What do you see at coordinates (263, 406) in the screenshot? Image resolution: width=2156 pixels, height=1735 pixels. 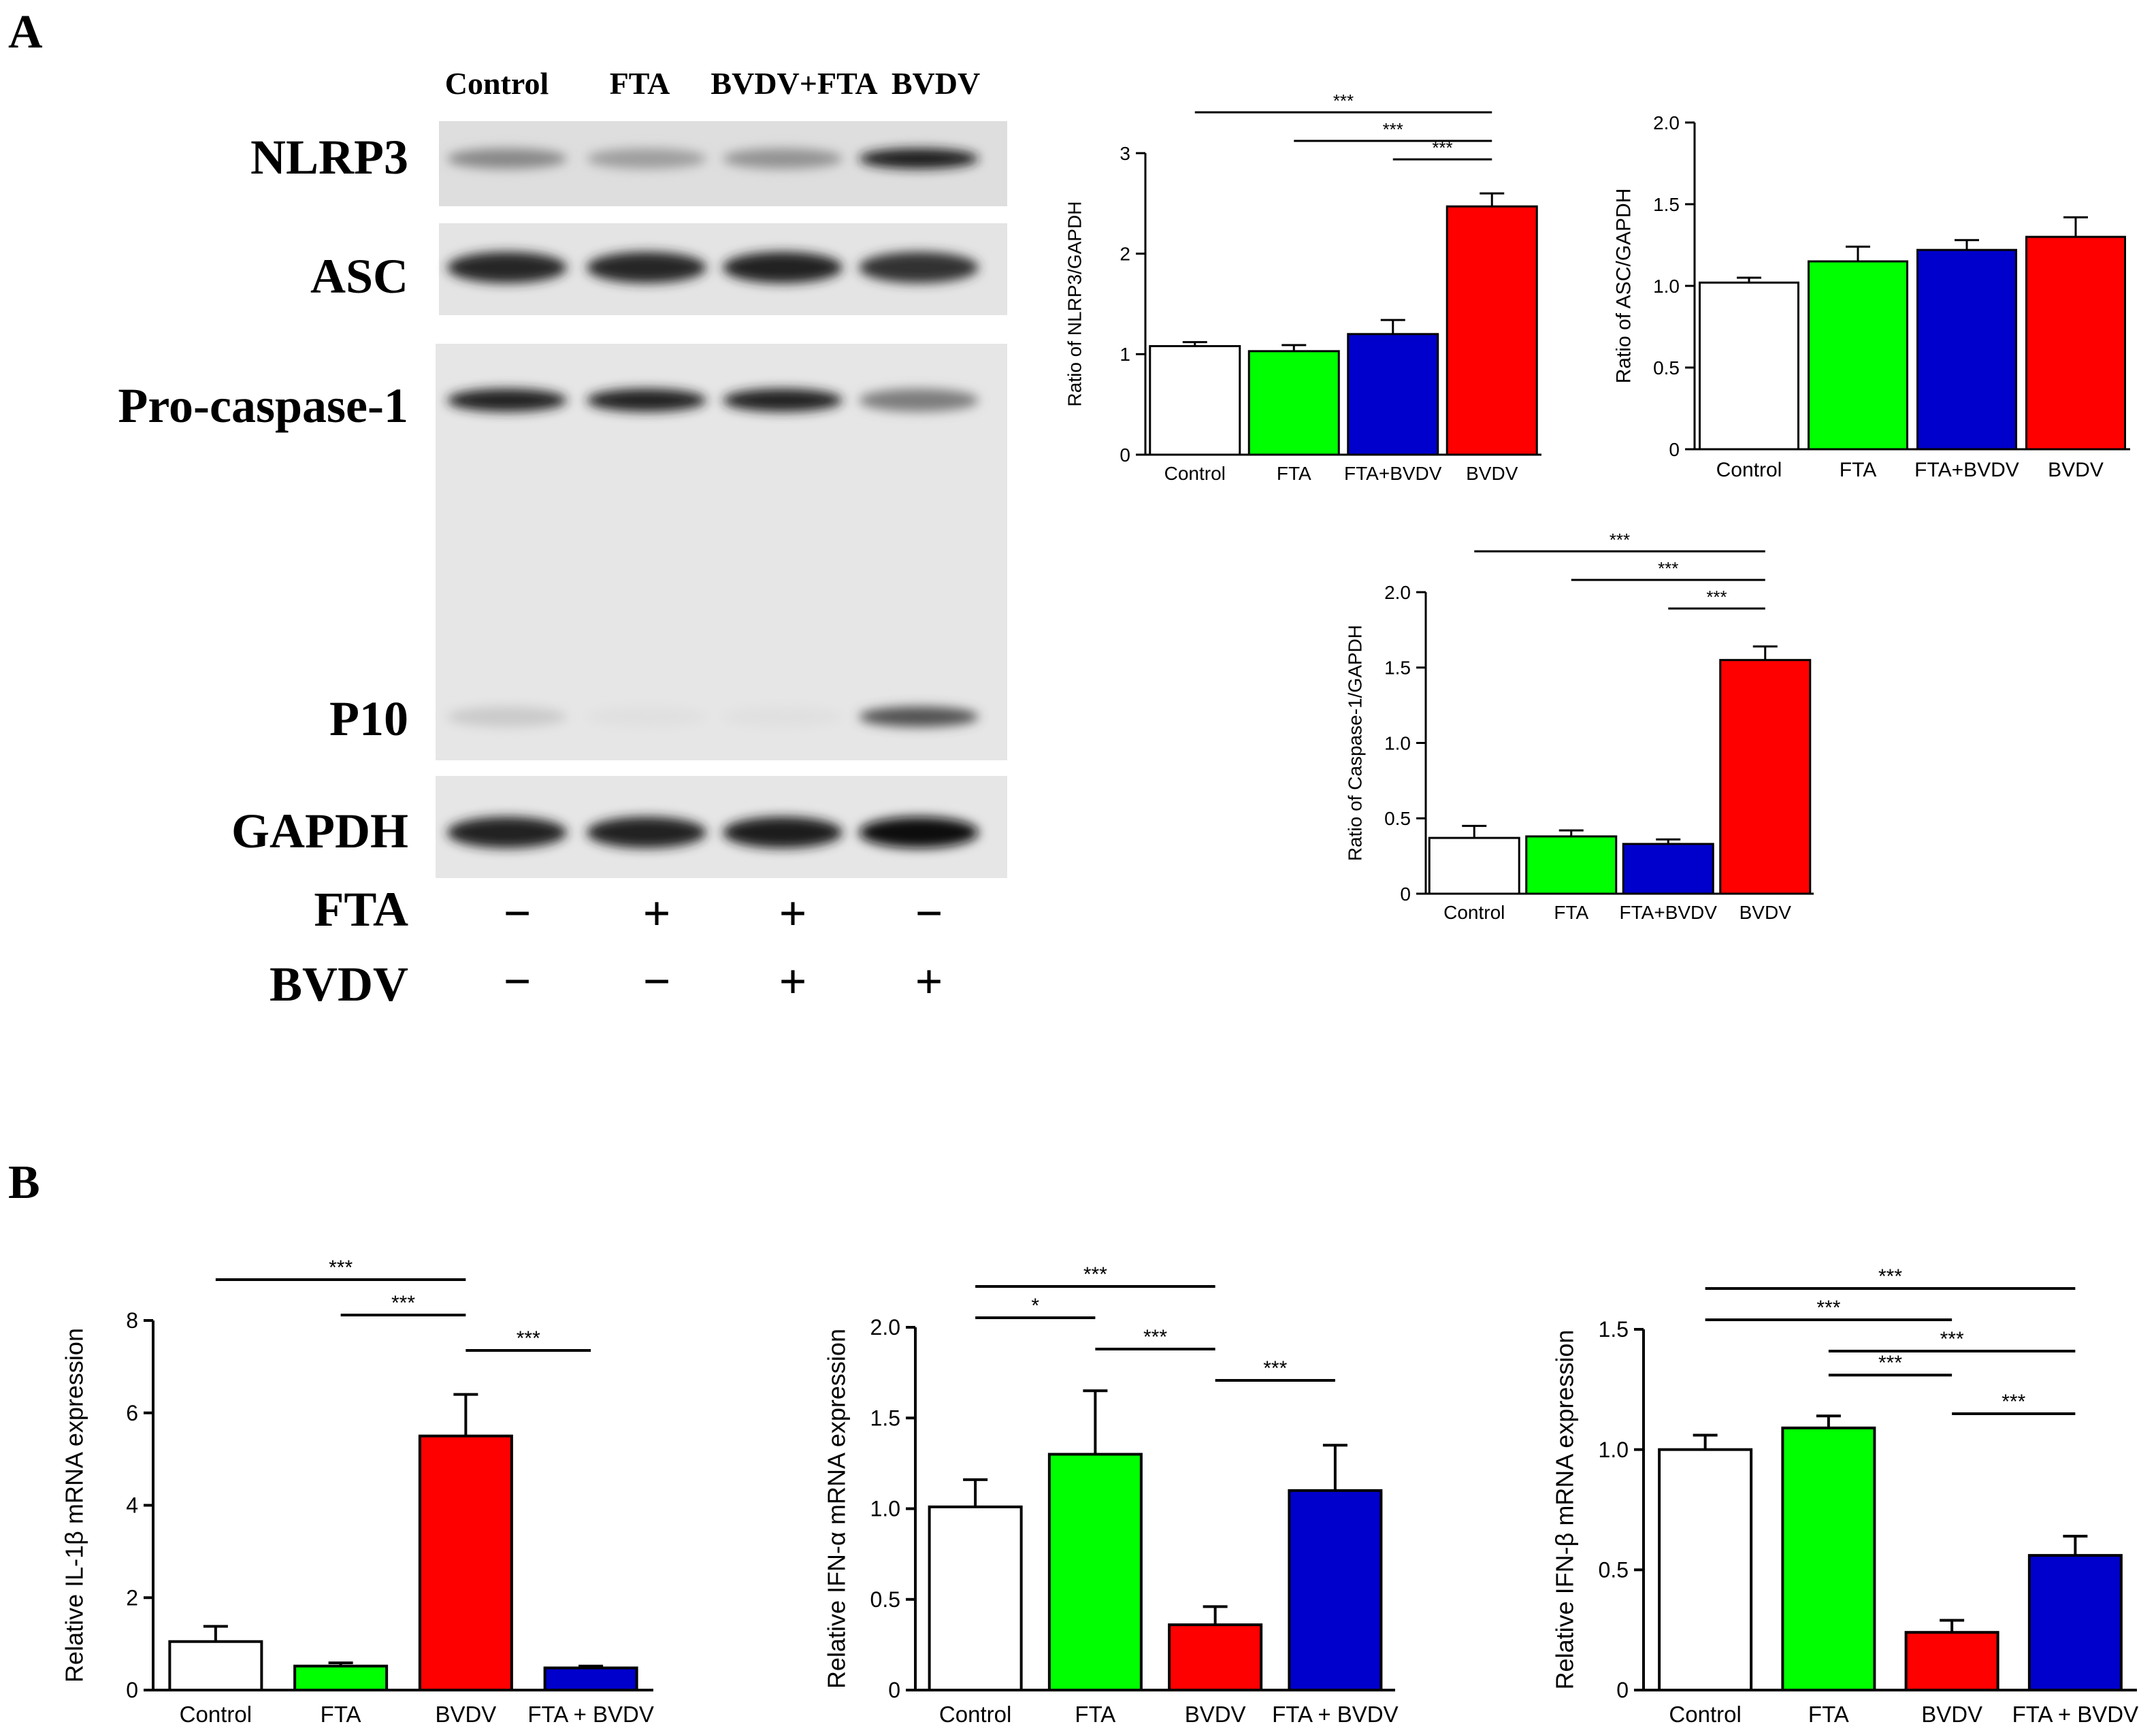 I see `band-label-pro-caspase-1: Pro-caspase-1` at bounding box center [263, 406].